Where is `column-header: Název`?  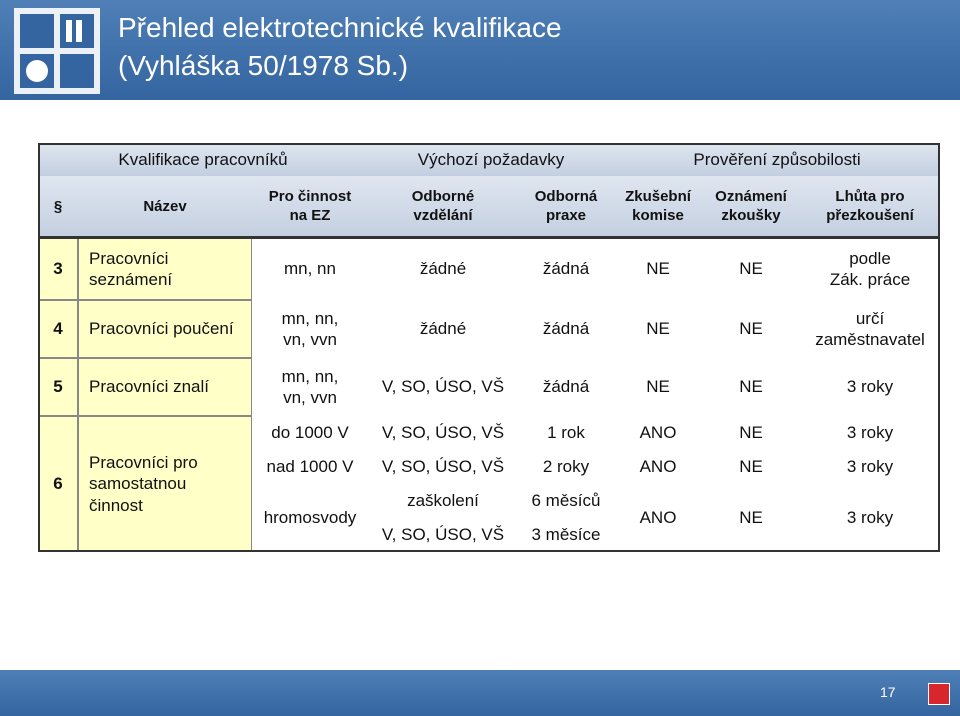 column-header: Název is located at coordinates (165, 207).